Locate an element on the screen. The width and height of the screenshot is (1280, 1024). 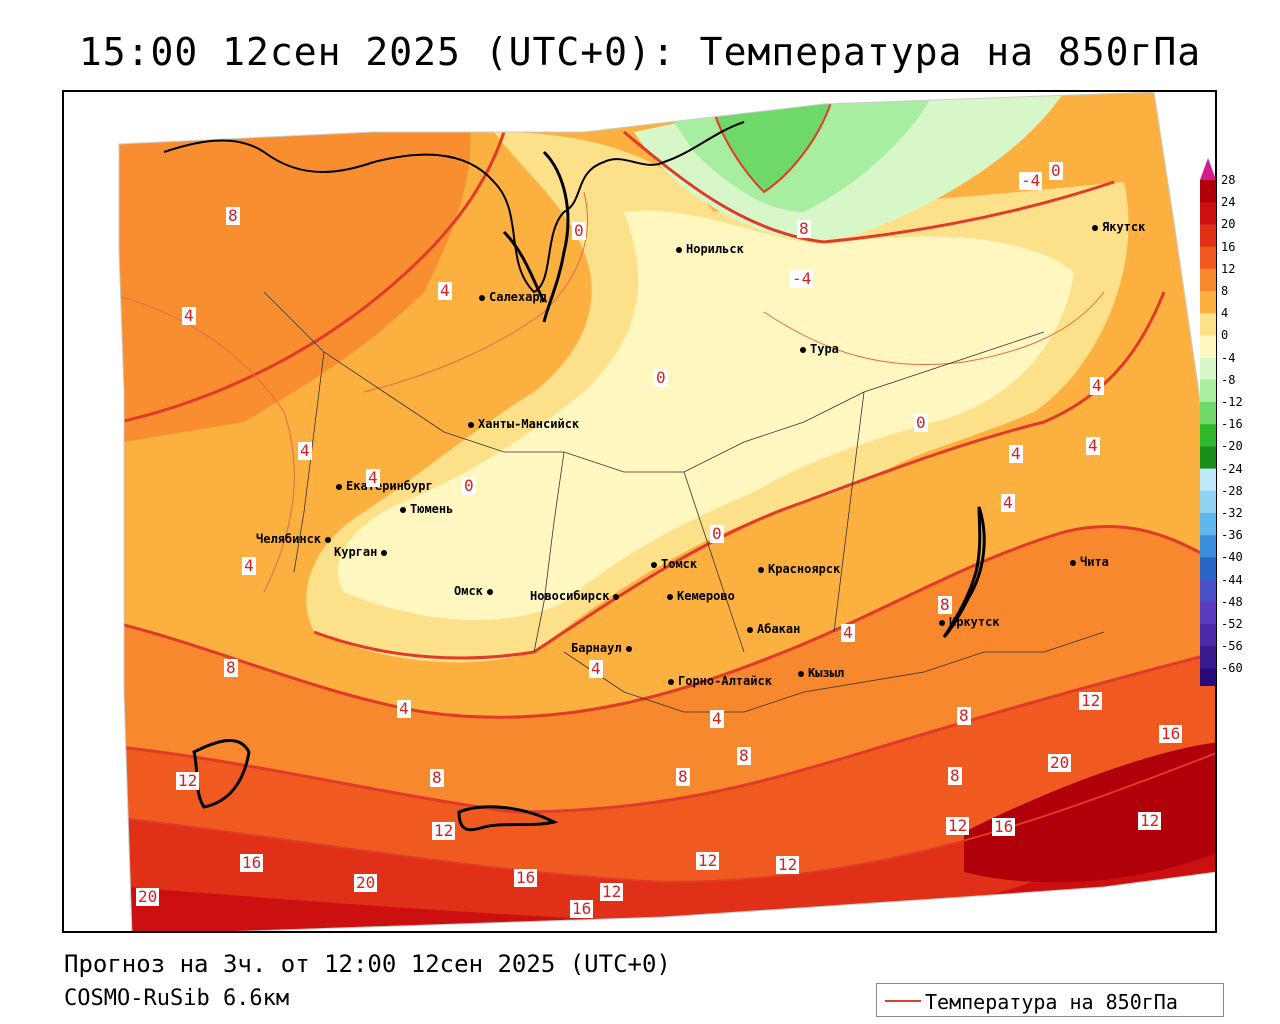
city-tura: Тура is located at coordinates (819, 349).